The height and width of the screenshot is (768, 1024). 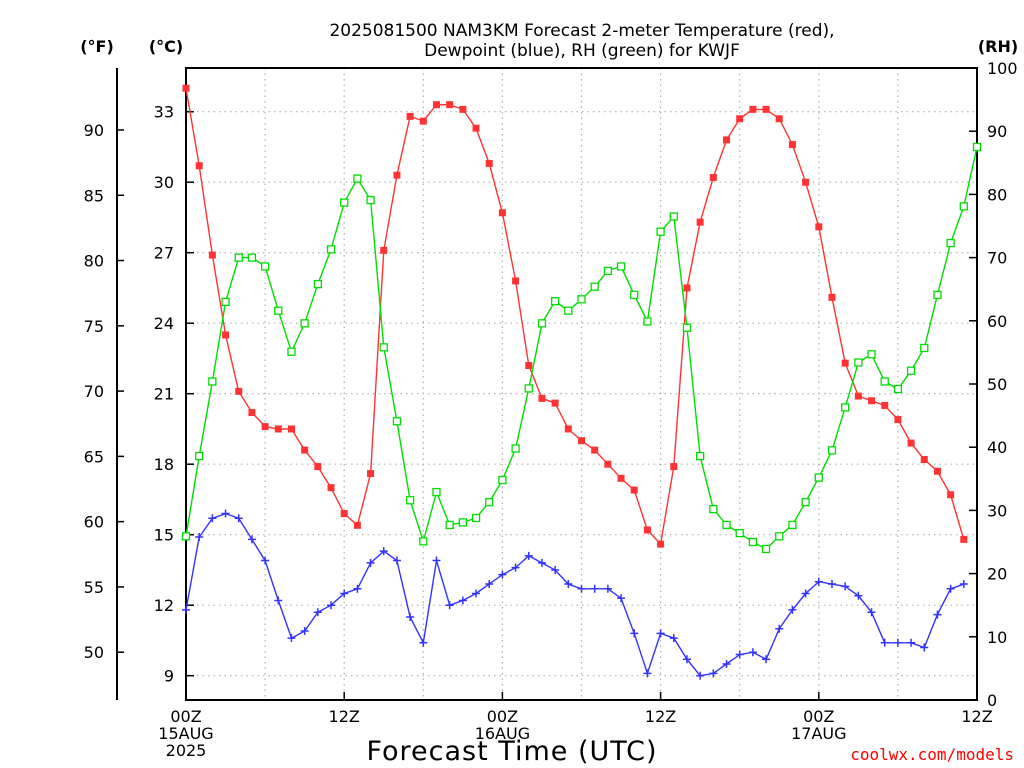 I want to click on fahrenheit-tick-label: 50, so click(x=94, y=652).